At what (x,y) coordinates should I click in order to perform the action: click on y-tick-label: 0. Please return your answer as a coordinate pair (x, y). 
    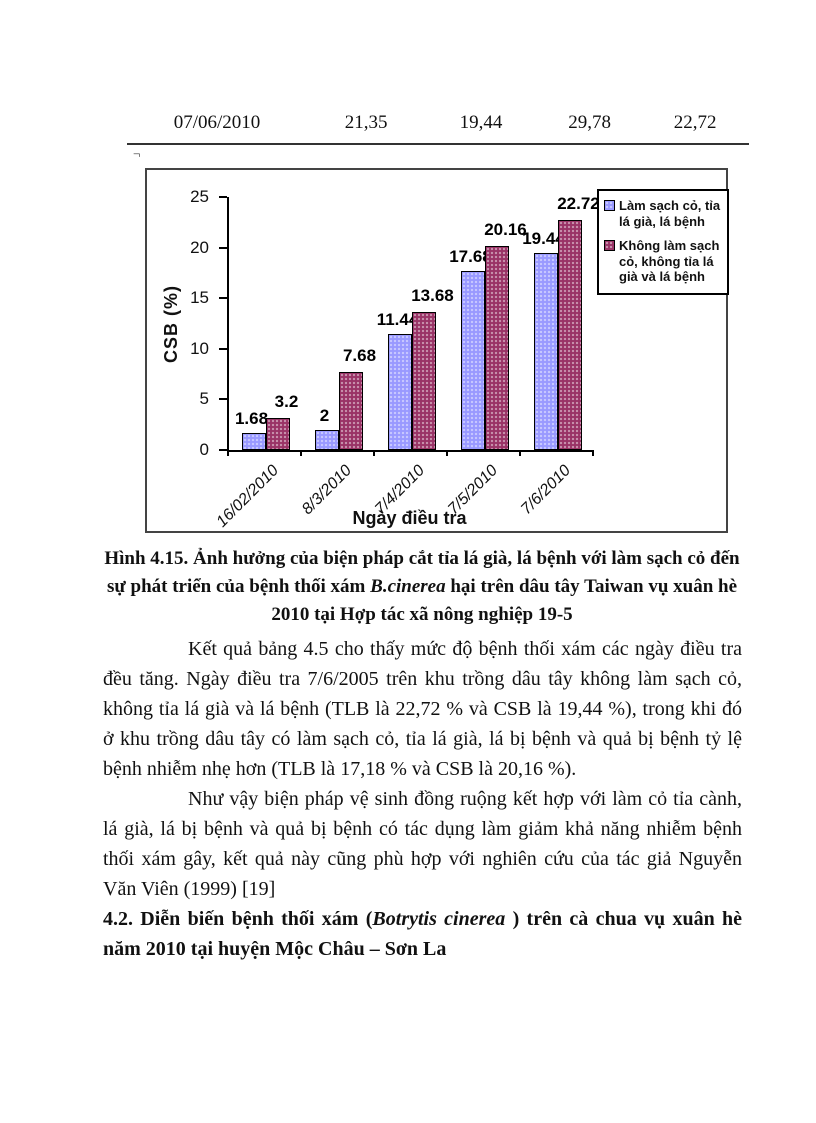
    Looking at the image, I should click on (204, 449).